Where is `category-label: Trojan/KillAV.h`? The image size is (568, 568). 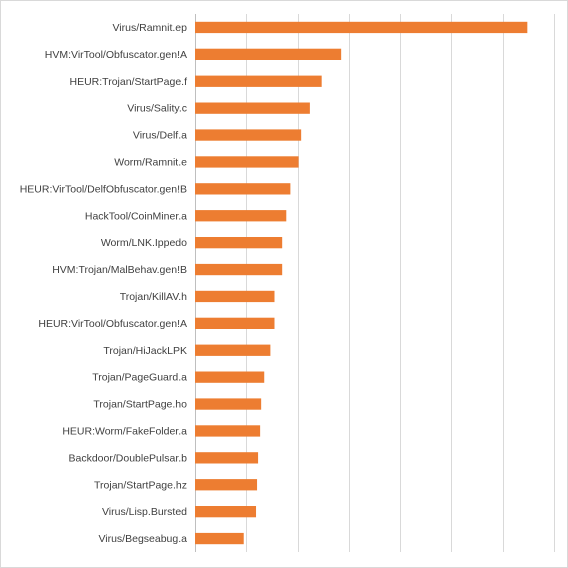 category-label: Trojan/KillAV.h is located at coordinates (153, 297).